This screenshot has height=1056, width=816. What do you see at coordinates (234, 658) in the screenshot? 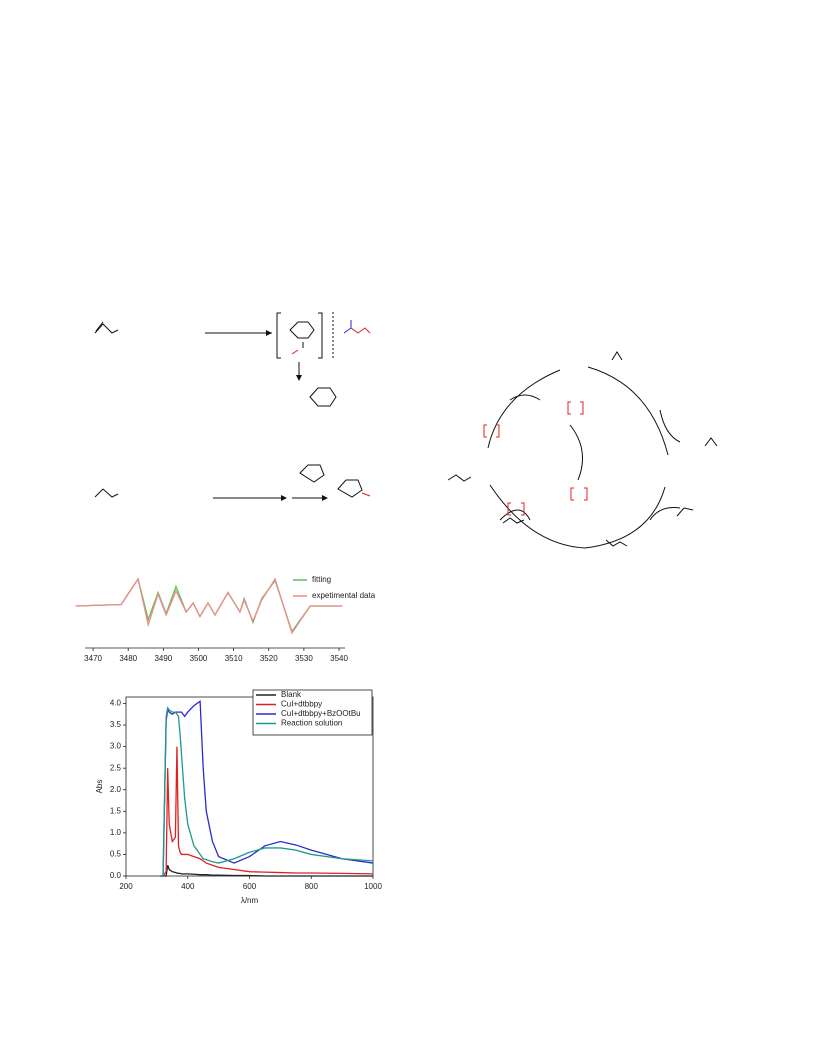
I see `x-tick-label: 3510` at bounding box center [234, 658].